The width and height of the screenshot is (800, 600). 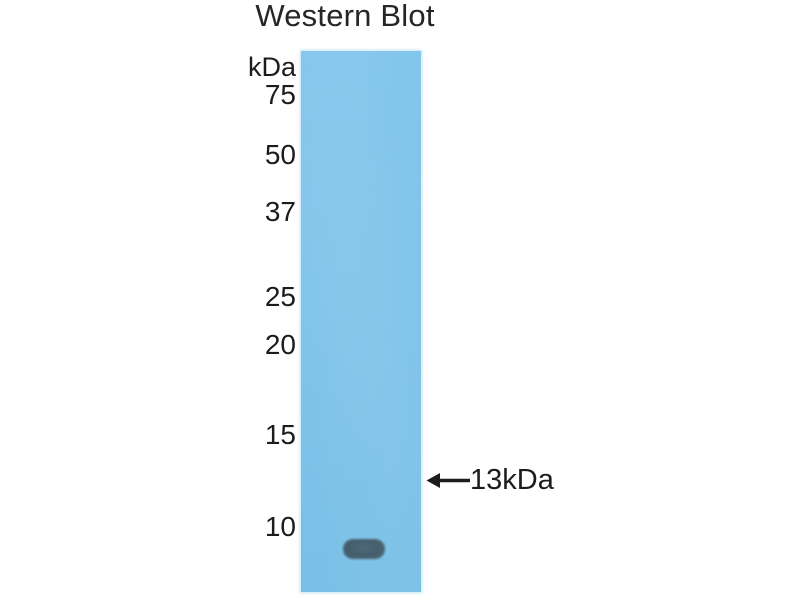 I want to click on band-row, so click(x=361, y=540).